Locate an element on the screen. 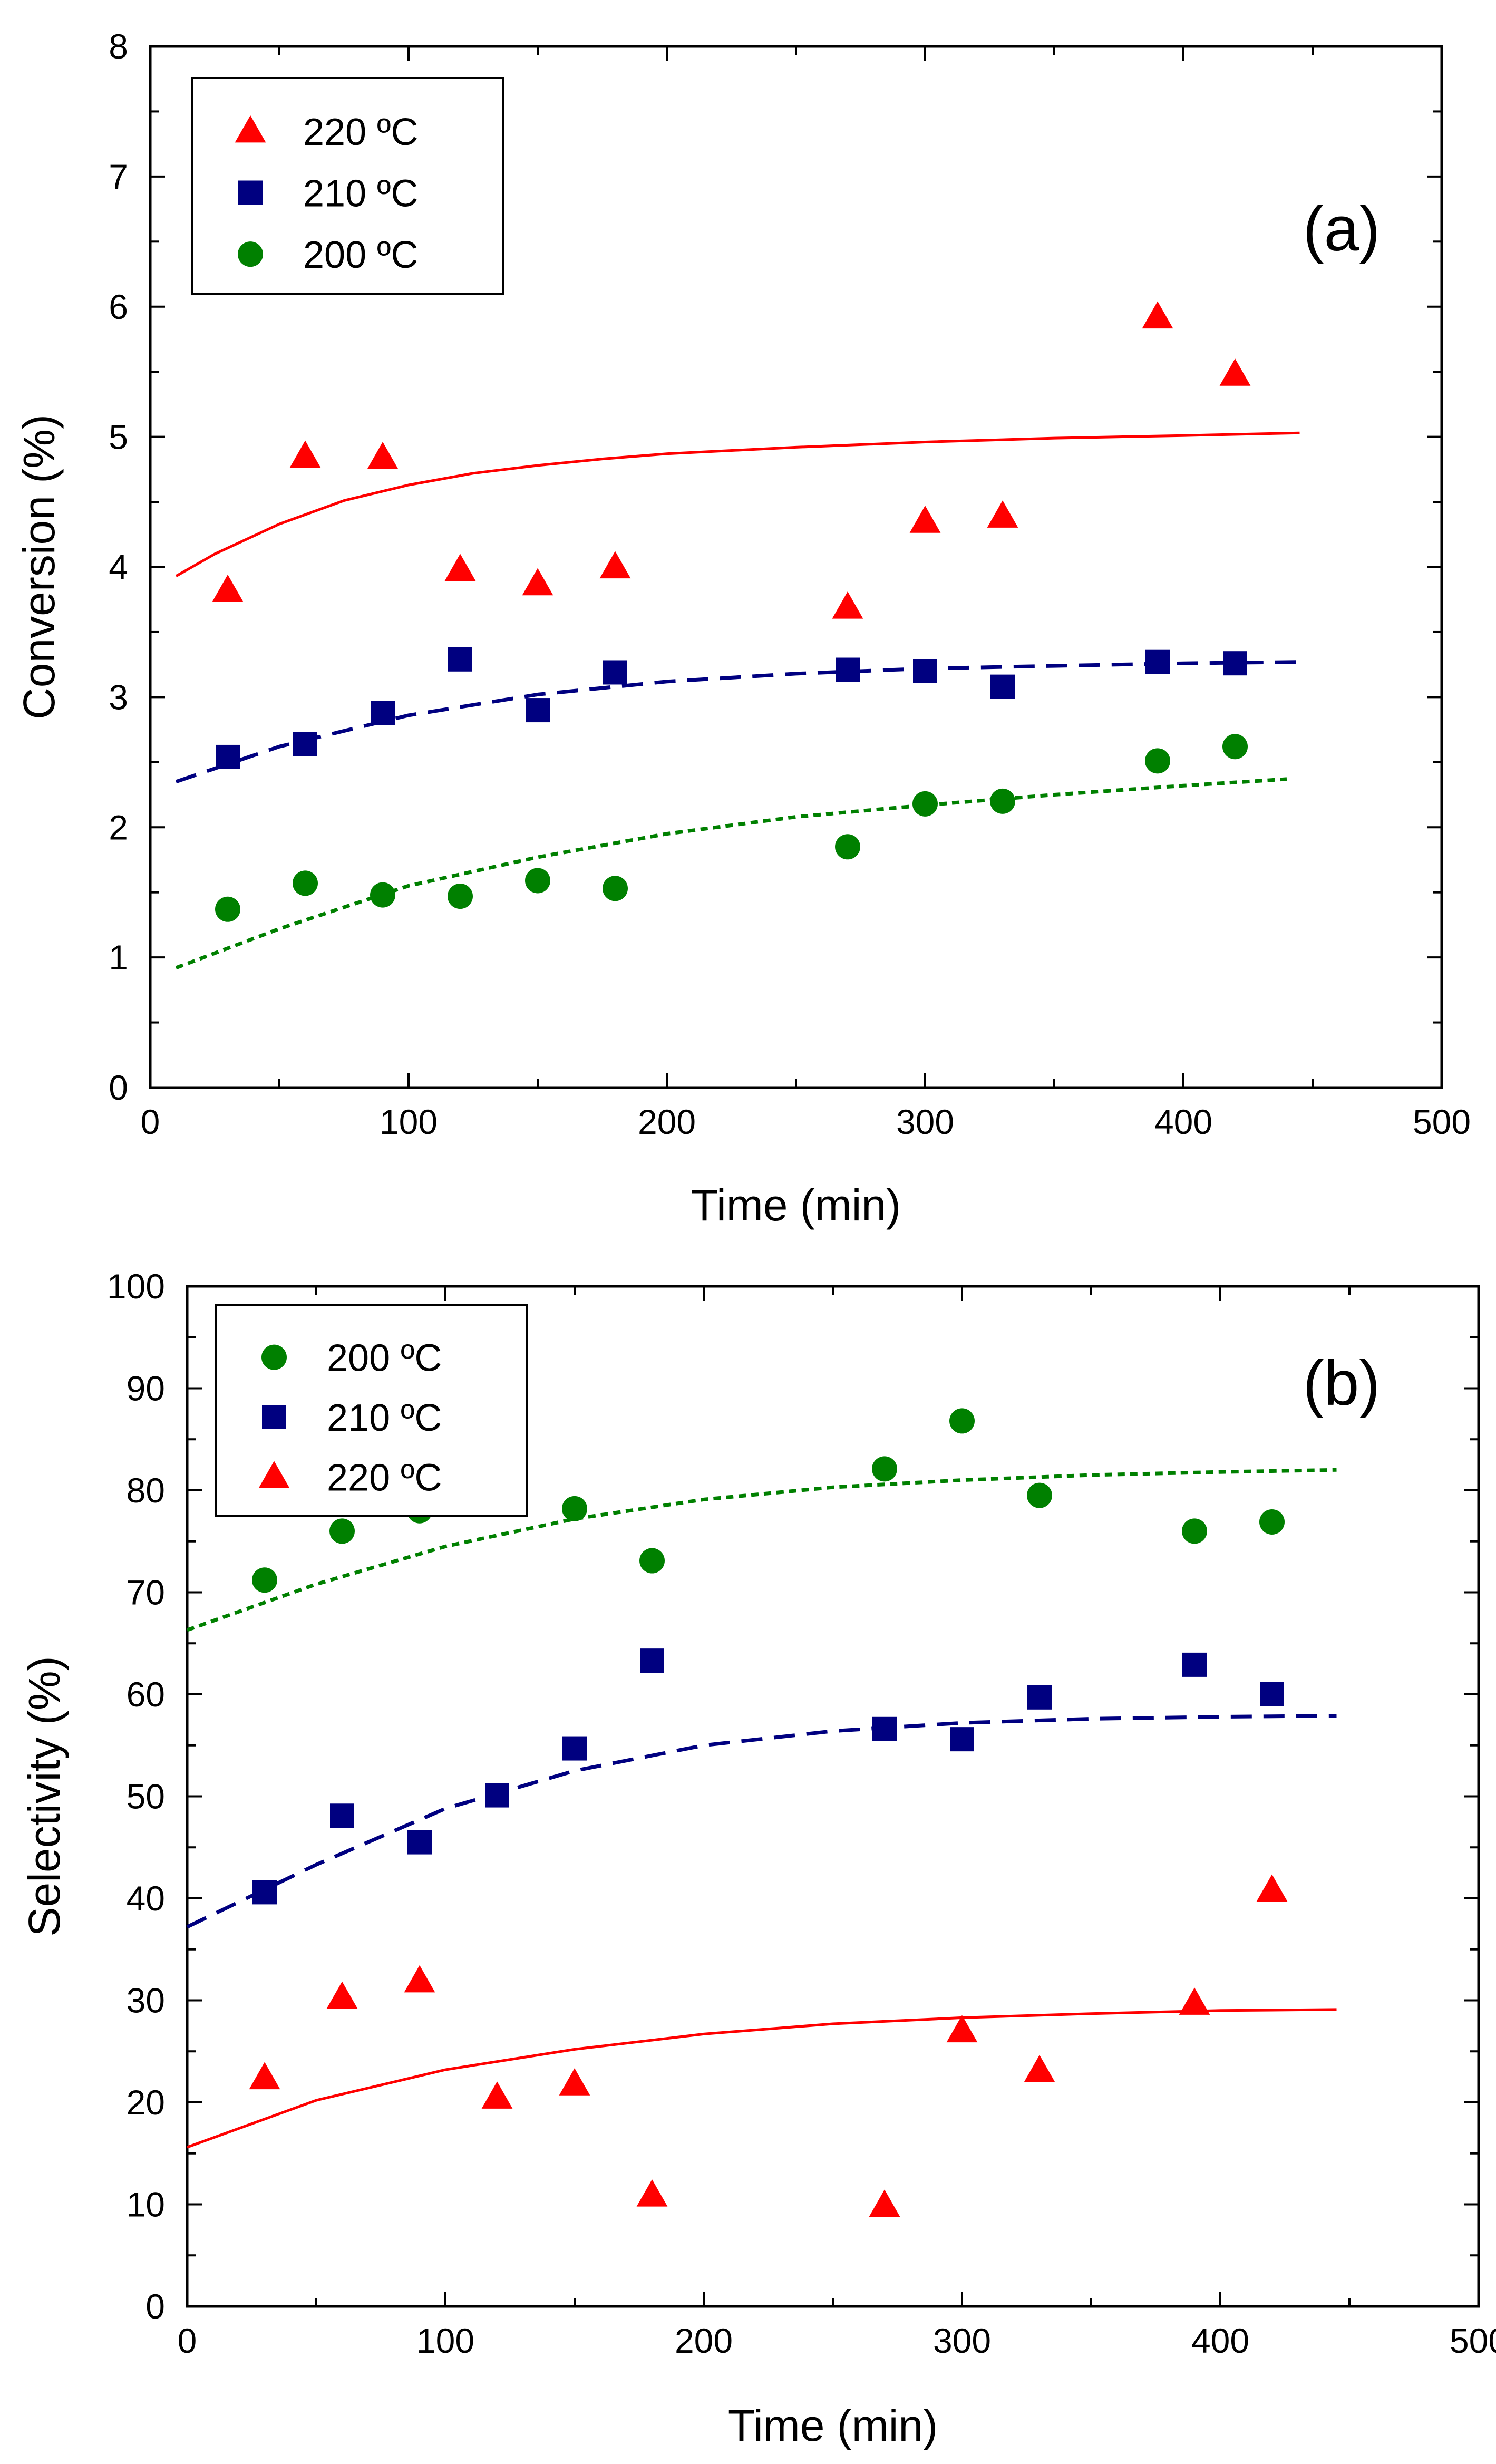  legend: 200 ºC 210 ºC 220 ºC is located at coordinates (372, 1411).